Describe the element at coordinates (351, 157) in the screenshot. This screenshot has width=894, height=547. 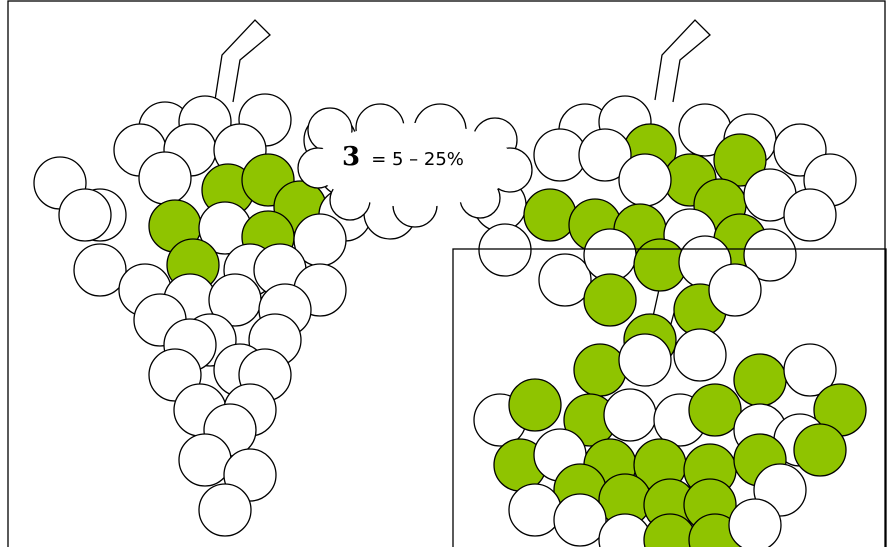
I see `score: 3` at that location.